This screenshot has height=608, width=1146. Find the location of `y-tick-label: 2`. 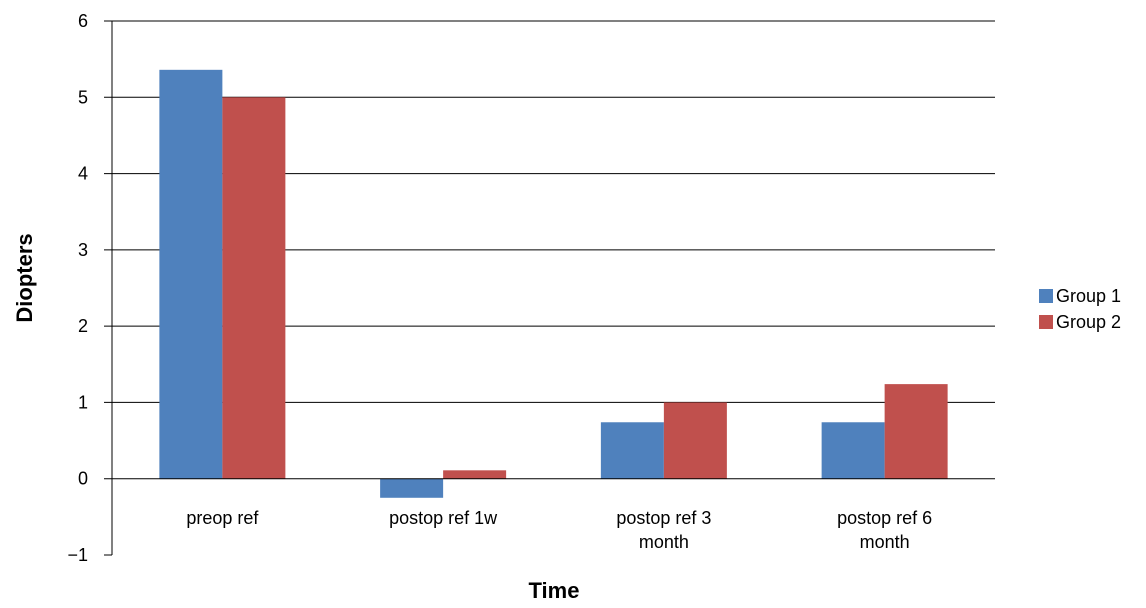

y-tick-label: 2 is located at coordinates (83, 326).